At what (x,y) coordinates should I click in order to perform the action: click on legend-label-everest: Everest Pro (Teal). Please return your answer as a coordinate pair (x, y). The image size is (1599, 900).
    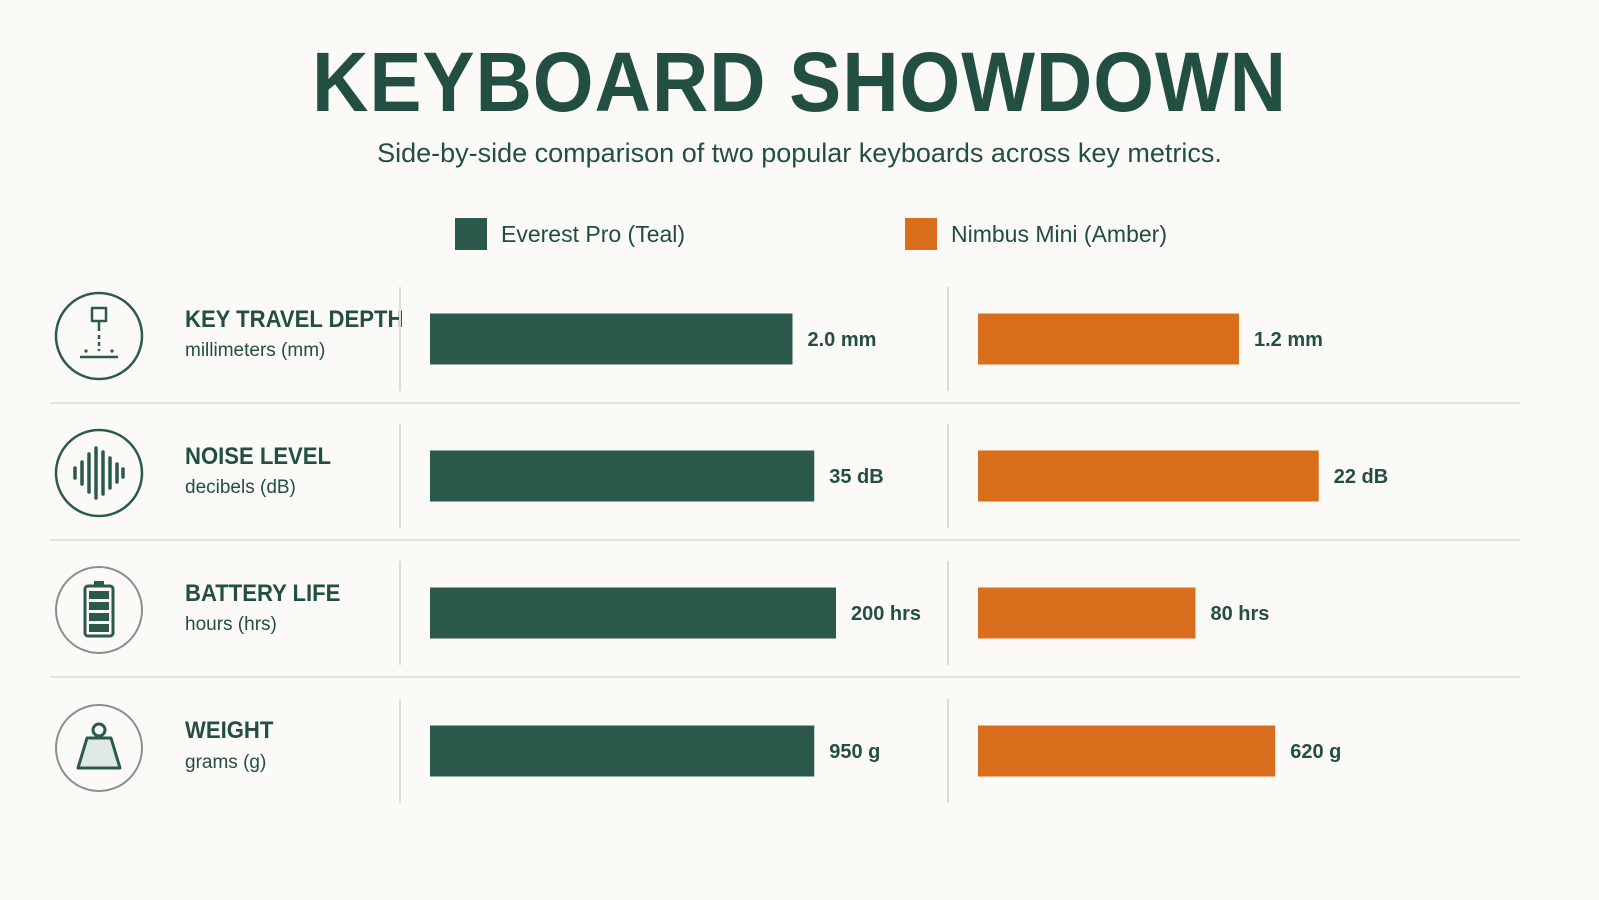
    Looking at the image, I should click on (593, 233).